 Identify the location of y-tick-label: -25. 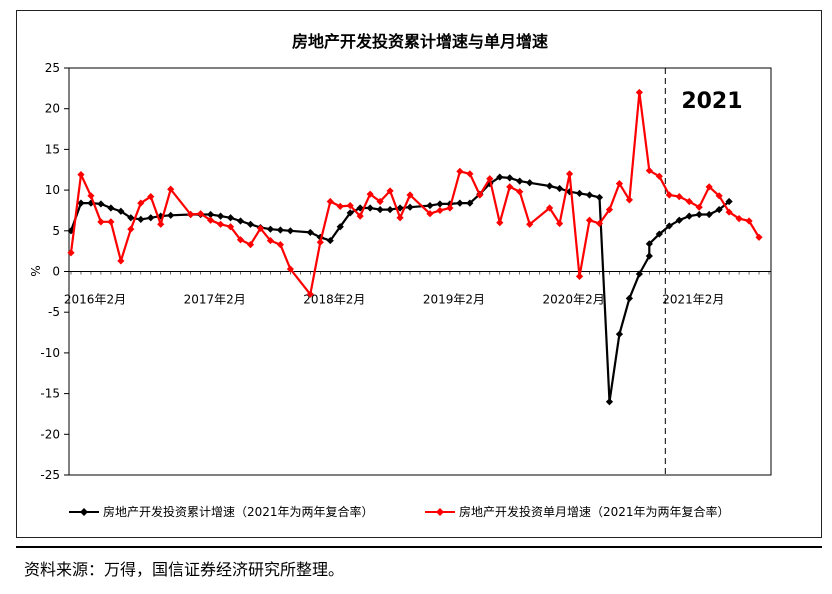
(50, 475).